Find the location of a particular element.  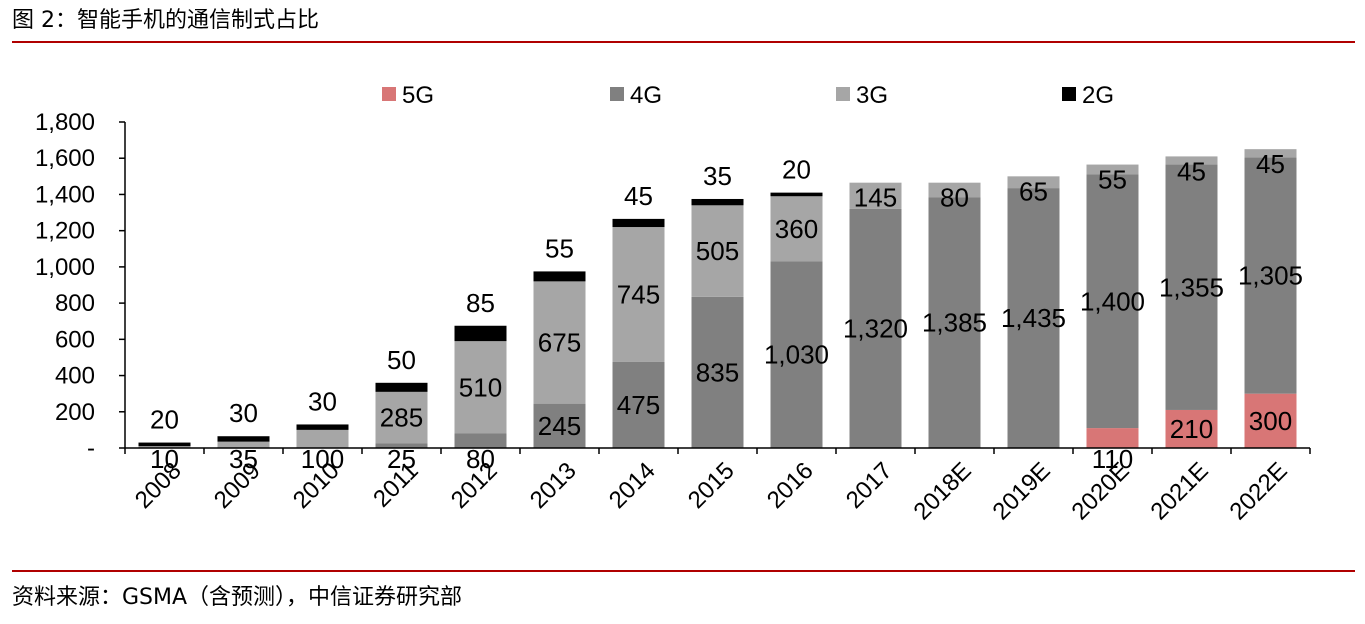

data-label-3g: 80 is located at coordinates (954, 198).